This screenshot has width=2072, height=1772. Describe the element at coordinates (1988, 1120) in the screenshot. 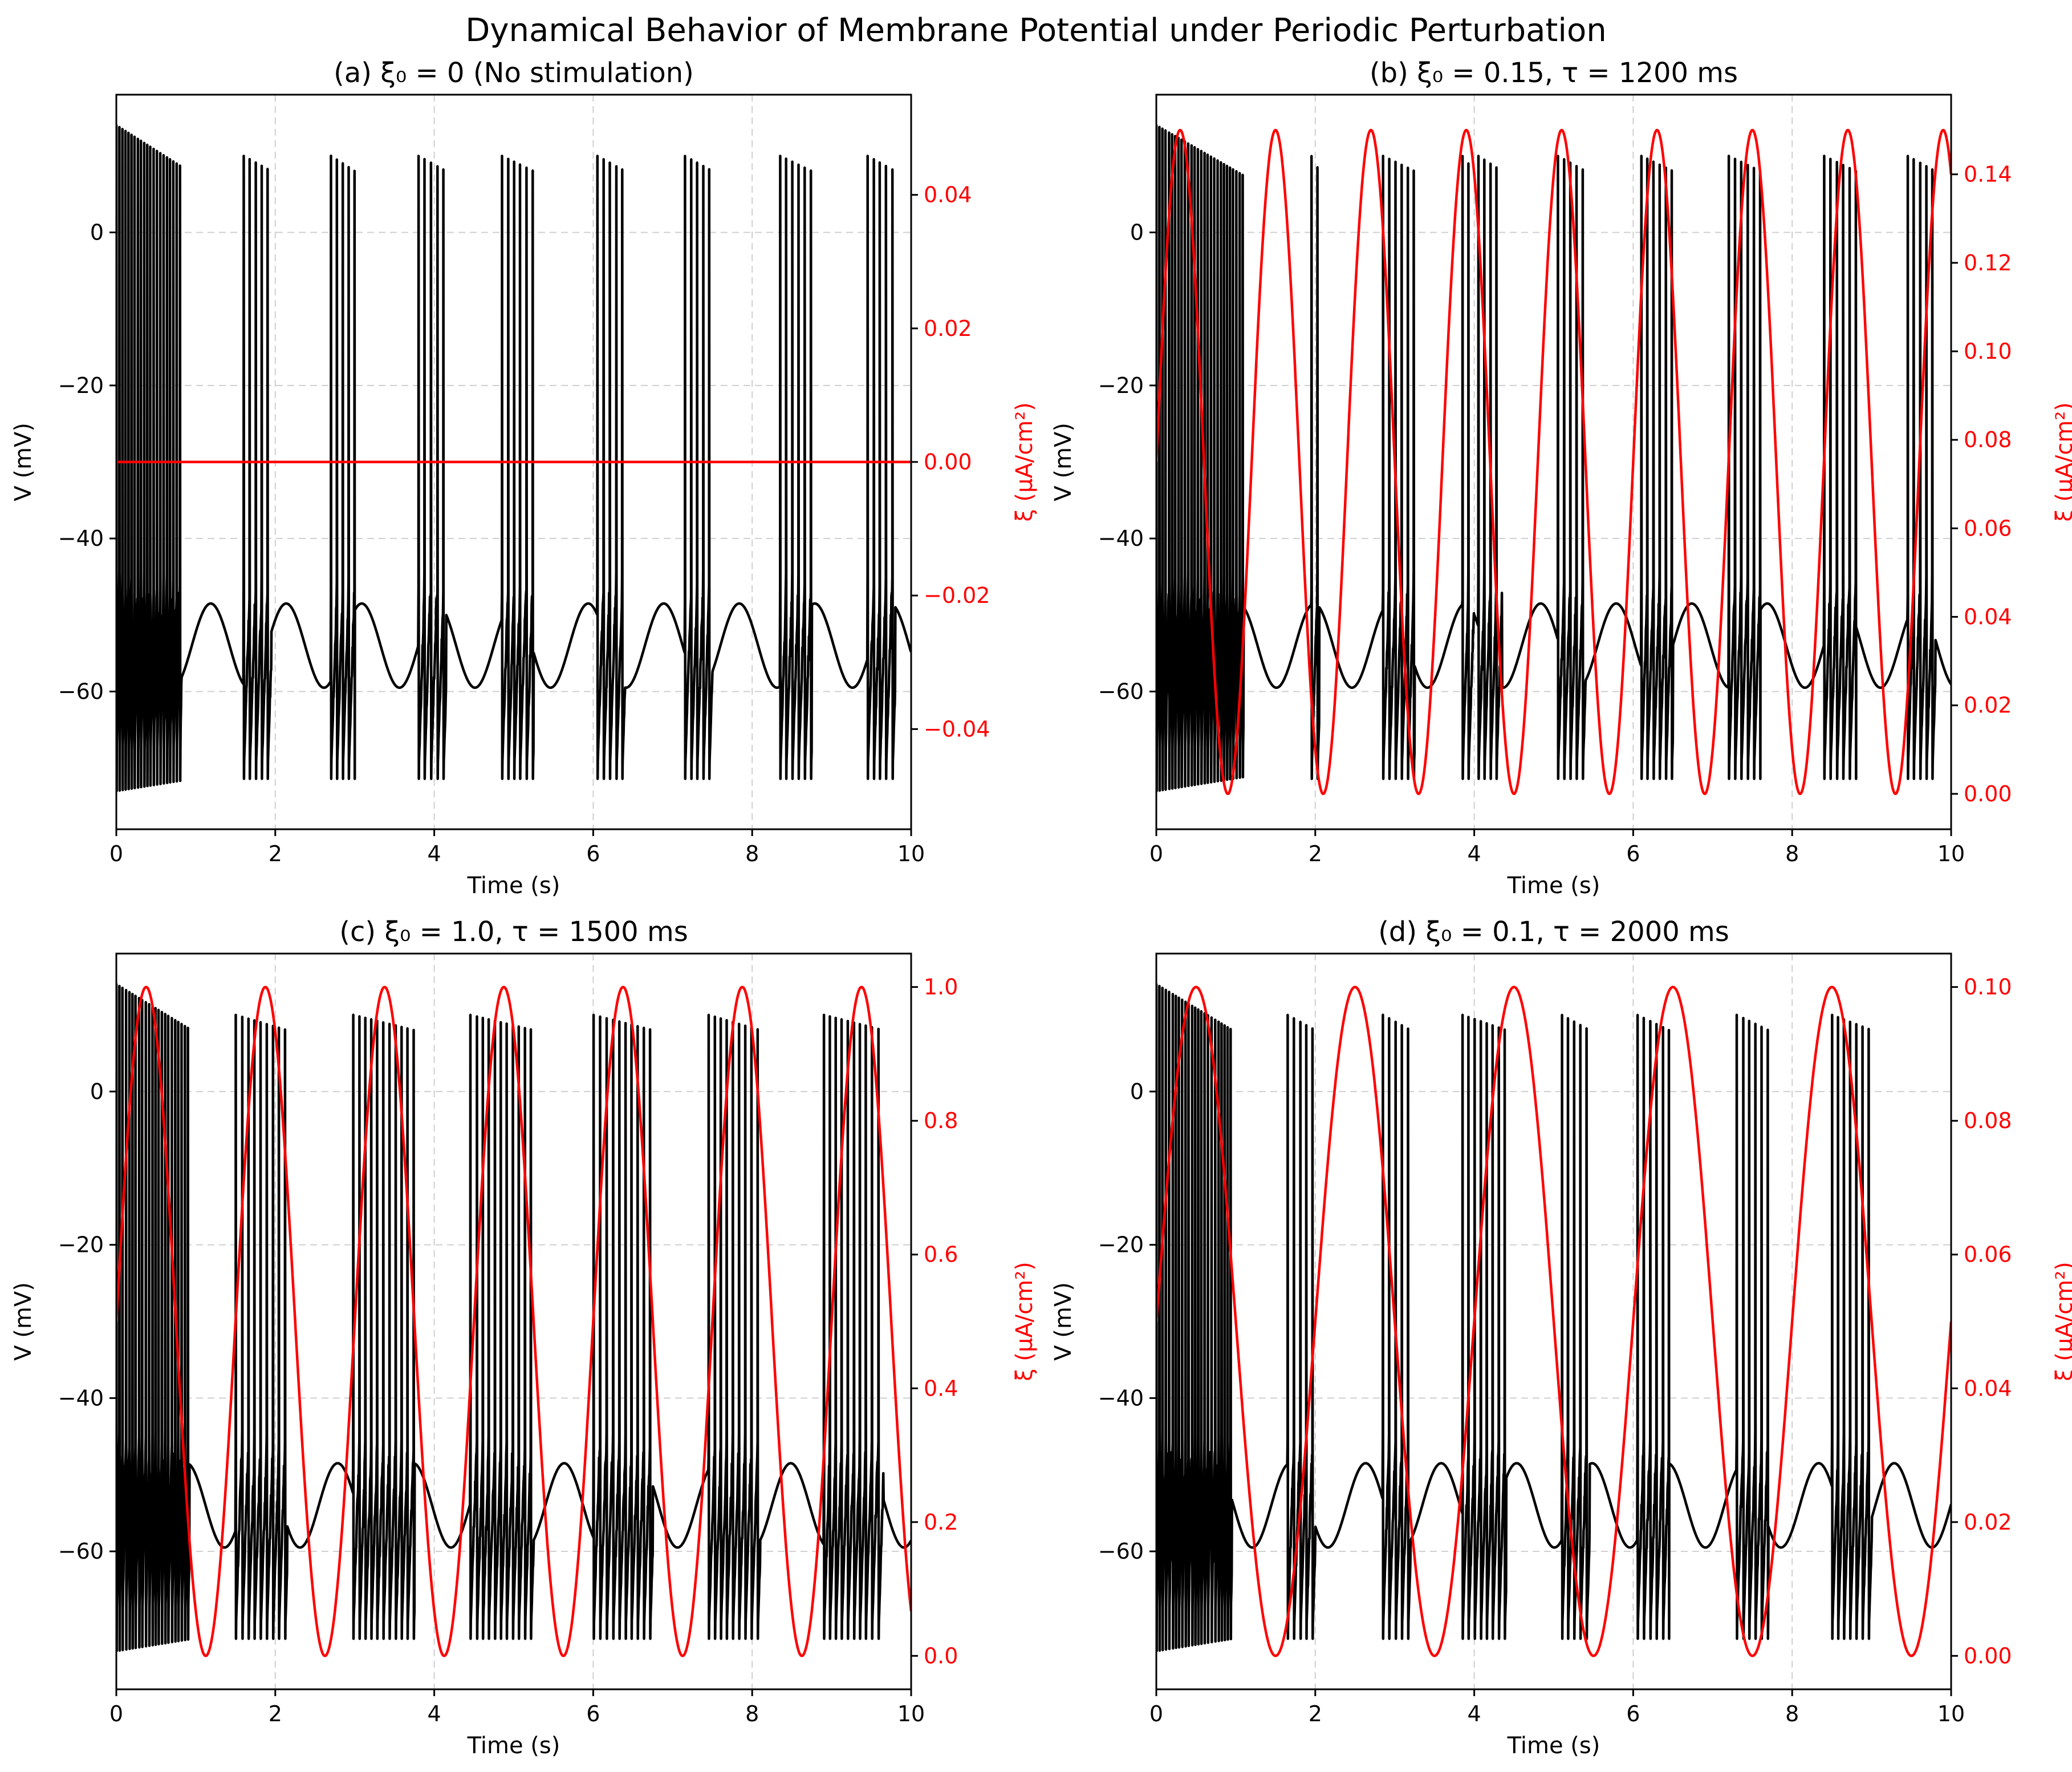

I see `y-right-tick-label: 0.08` at that location.